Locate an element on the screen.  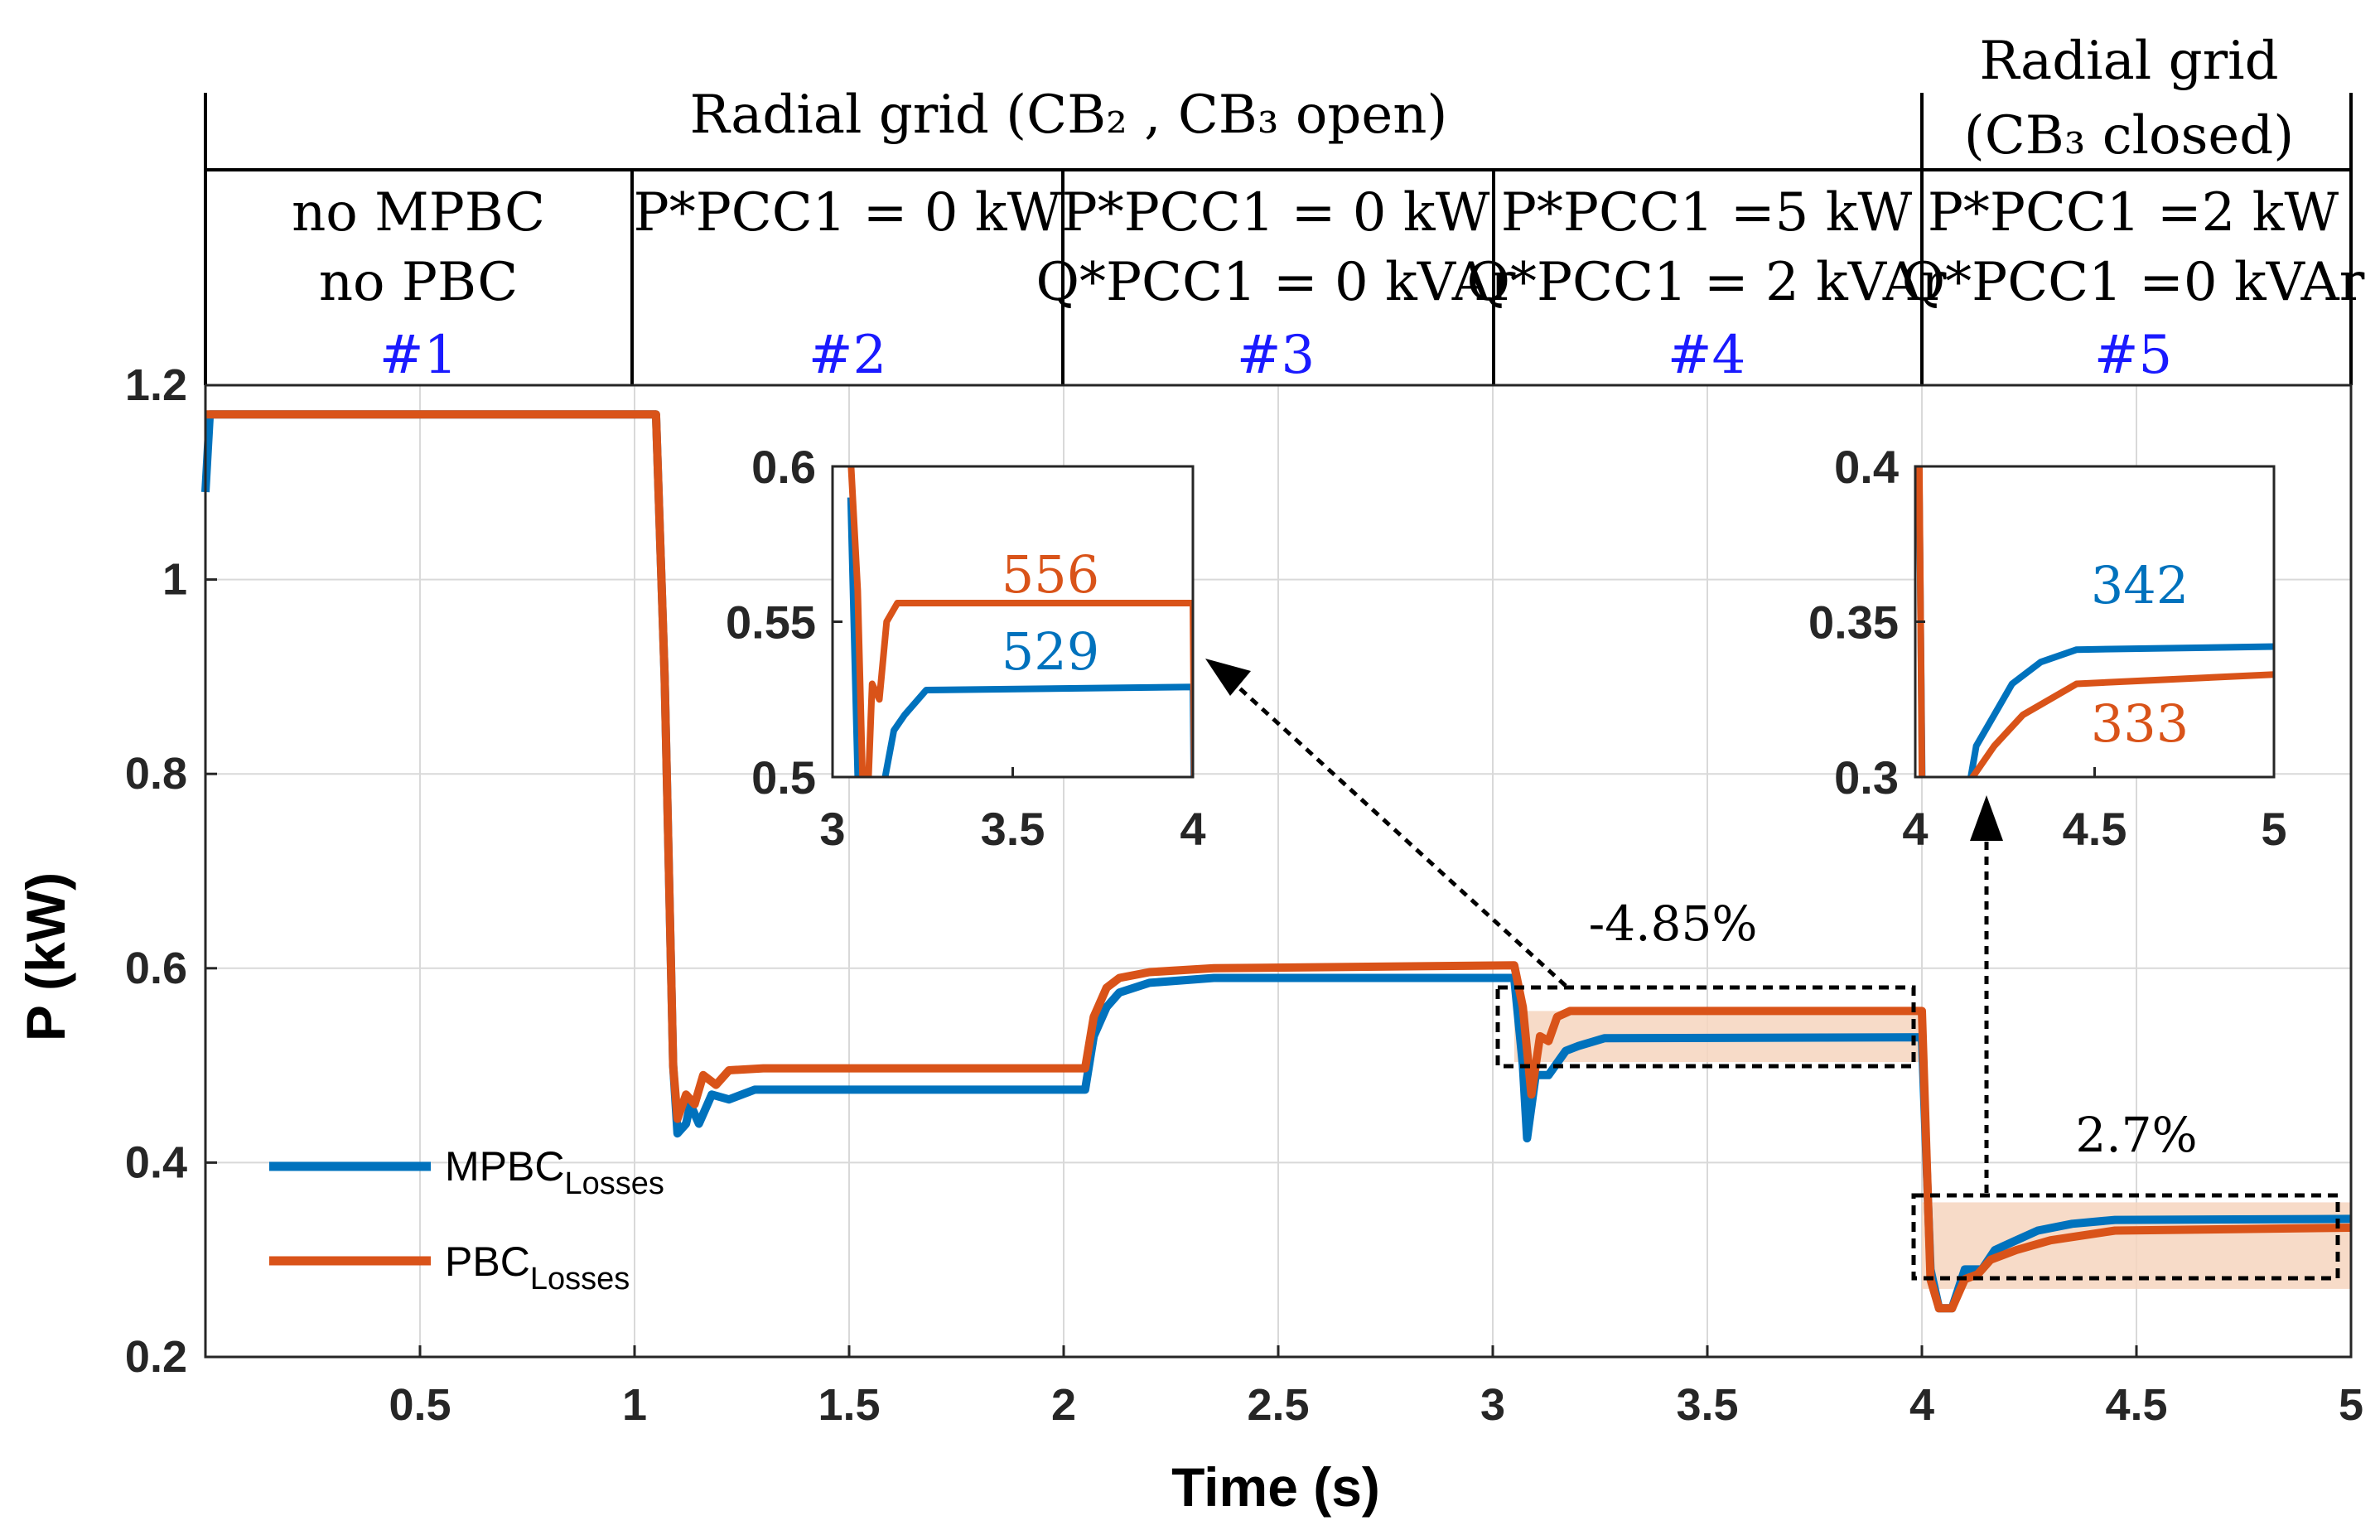
y-axis-label: P (kW) is located at coordinates (45, 956).